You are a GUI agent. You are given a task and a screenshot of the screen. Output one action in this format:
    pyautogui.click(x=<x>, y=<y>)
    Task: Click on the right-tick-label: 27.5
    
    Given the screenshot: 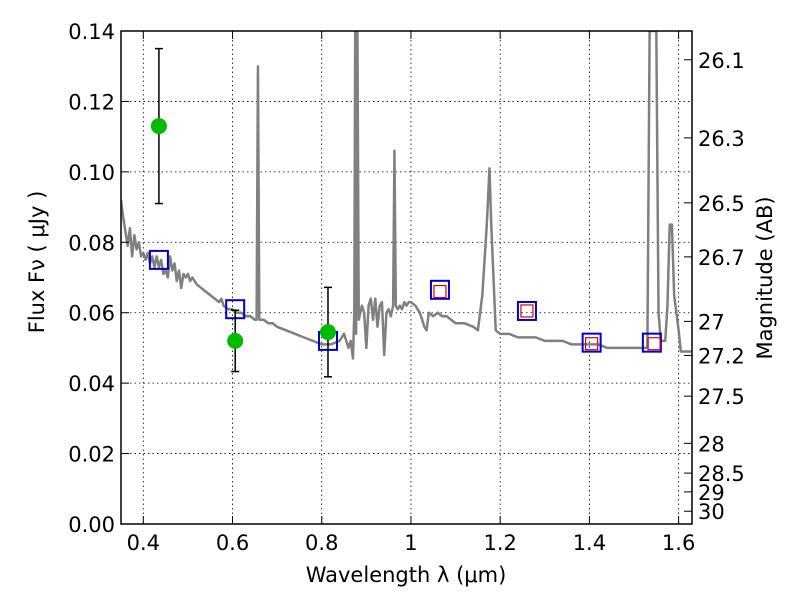 What is the action you would take?
    pyautogui.click(x=721, y=397)
    